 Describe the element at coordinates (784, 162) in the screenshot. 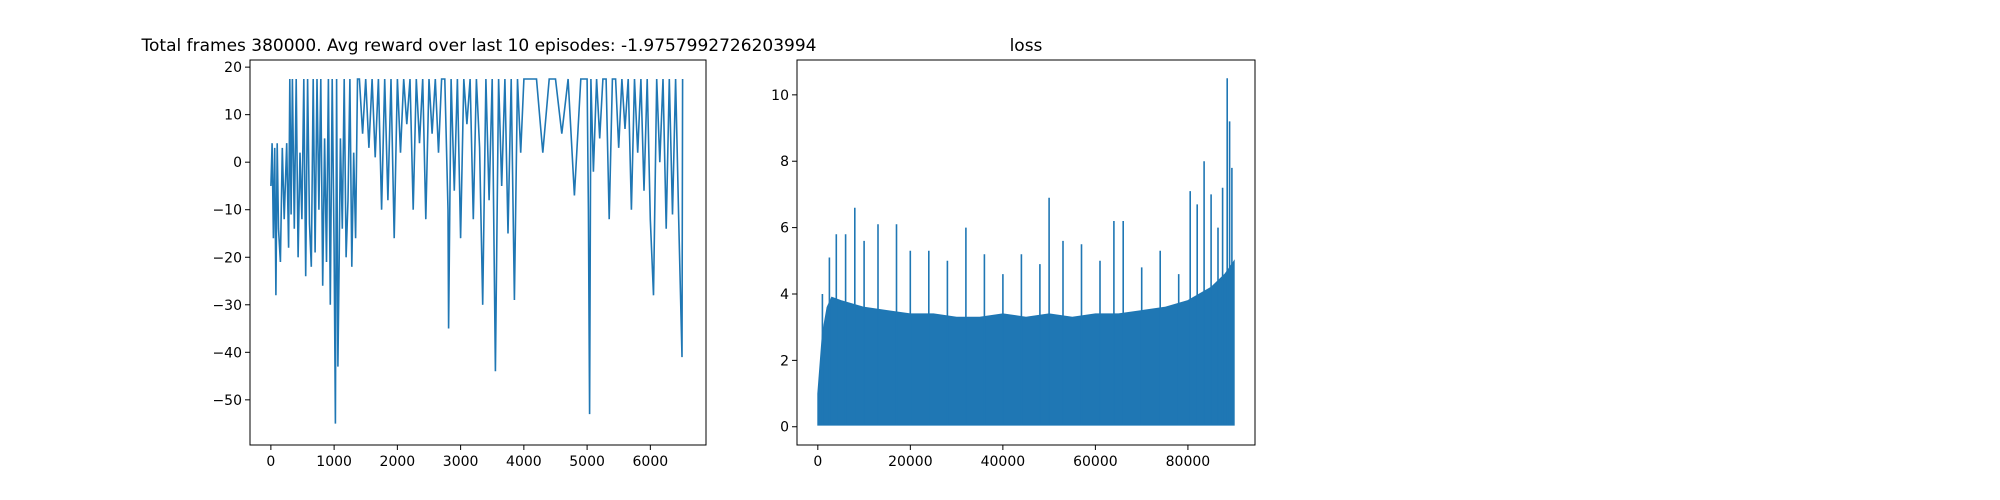

I see `loss-y-tick-label: 8` at that location.